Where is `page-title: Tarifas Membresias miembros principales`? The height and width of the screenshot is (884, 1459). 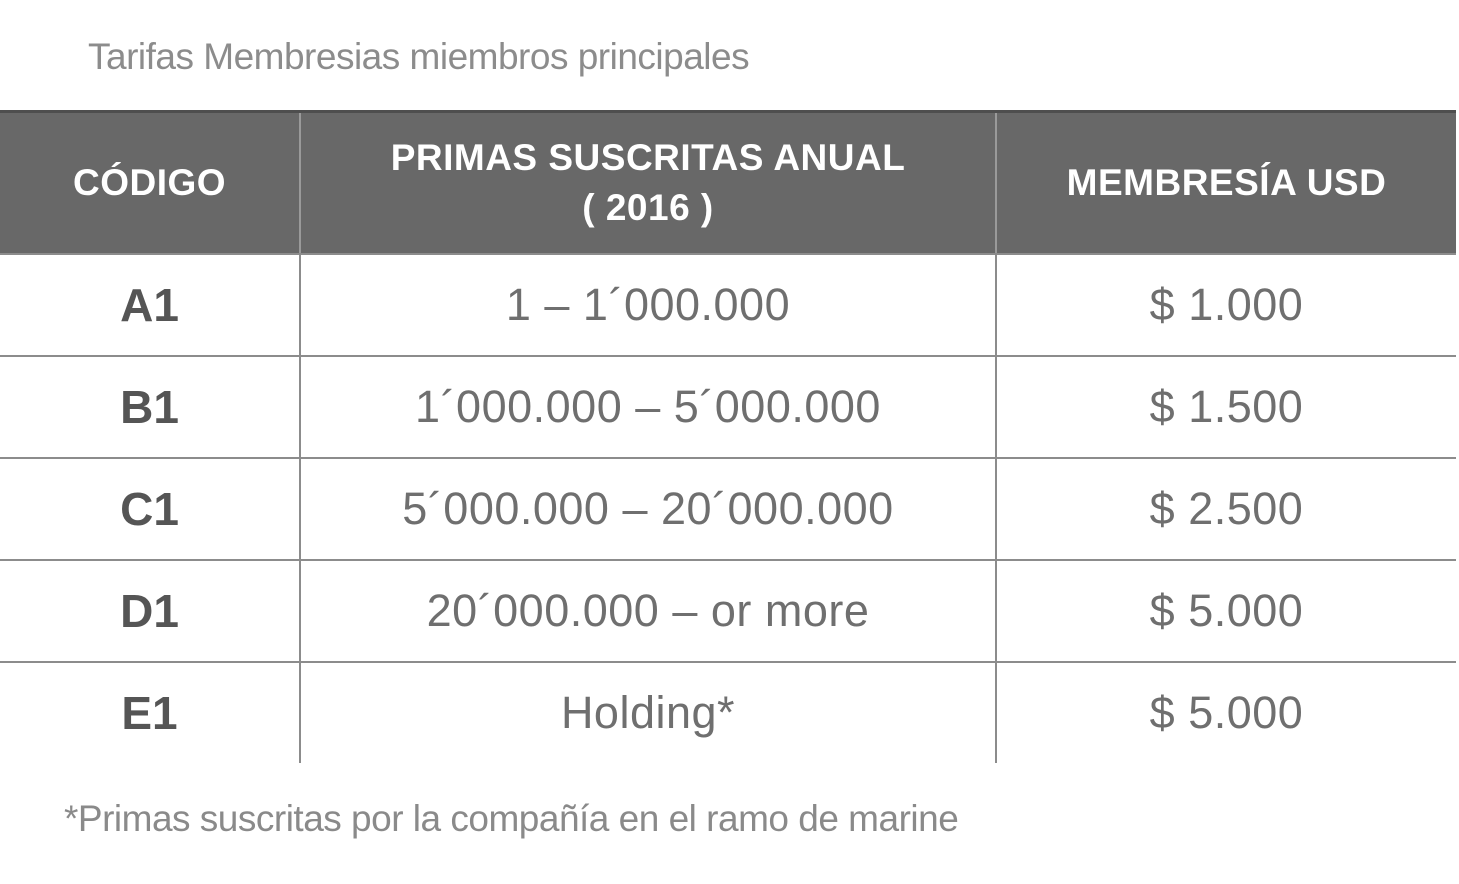 page-title: Tarifas Membresias miembros principales is located at coordinates (419, 56).